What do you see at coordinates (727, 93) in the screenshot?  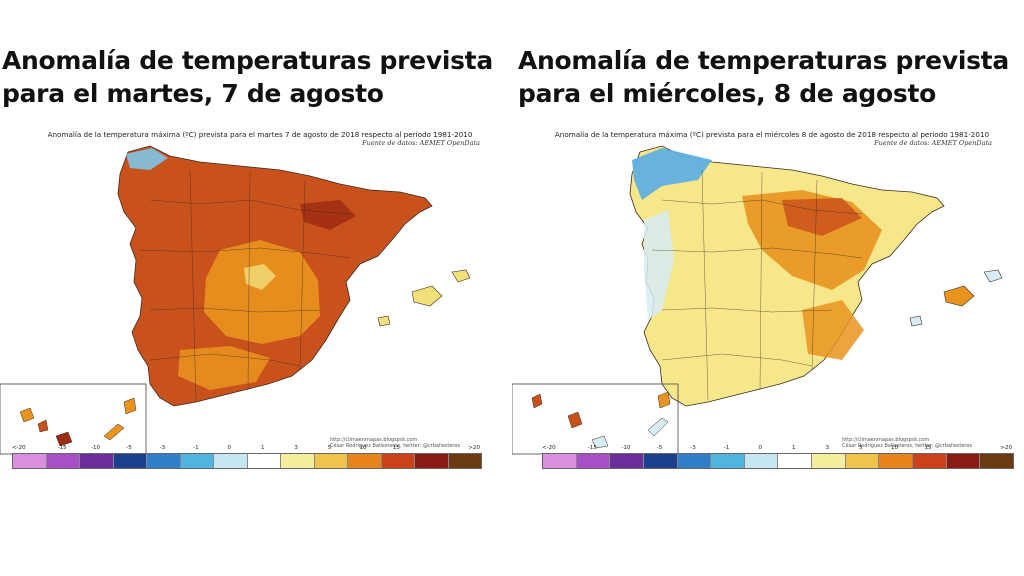 I see `headline-line-2: para el miércoles, 8 de agosto` at bounding box center [727, 93].